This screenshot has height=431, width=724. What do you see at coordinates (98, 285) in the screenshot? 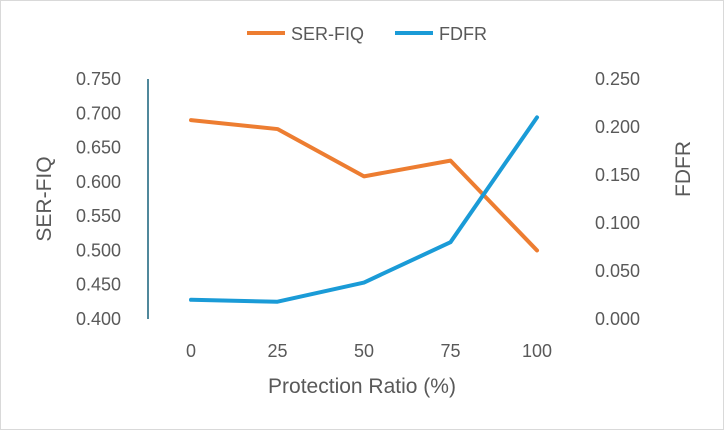
I see `y-left-tick-label: 0.450` at bounding box center [98, 285].